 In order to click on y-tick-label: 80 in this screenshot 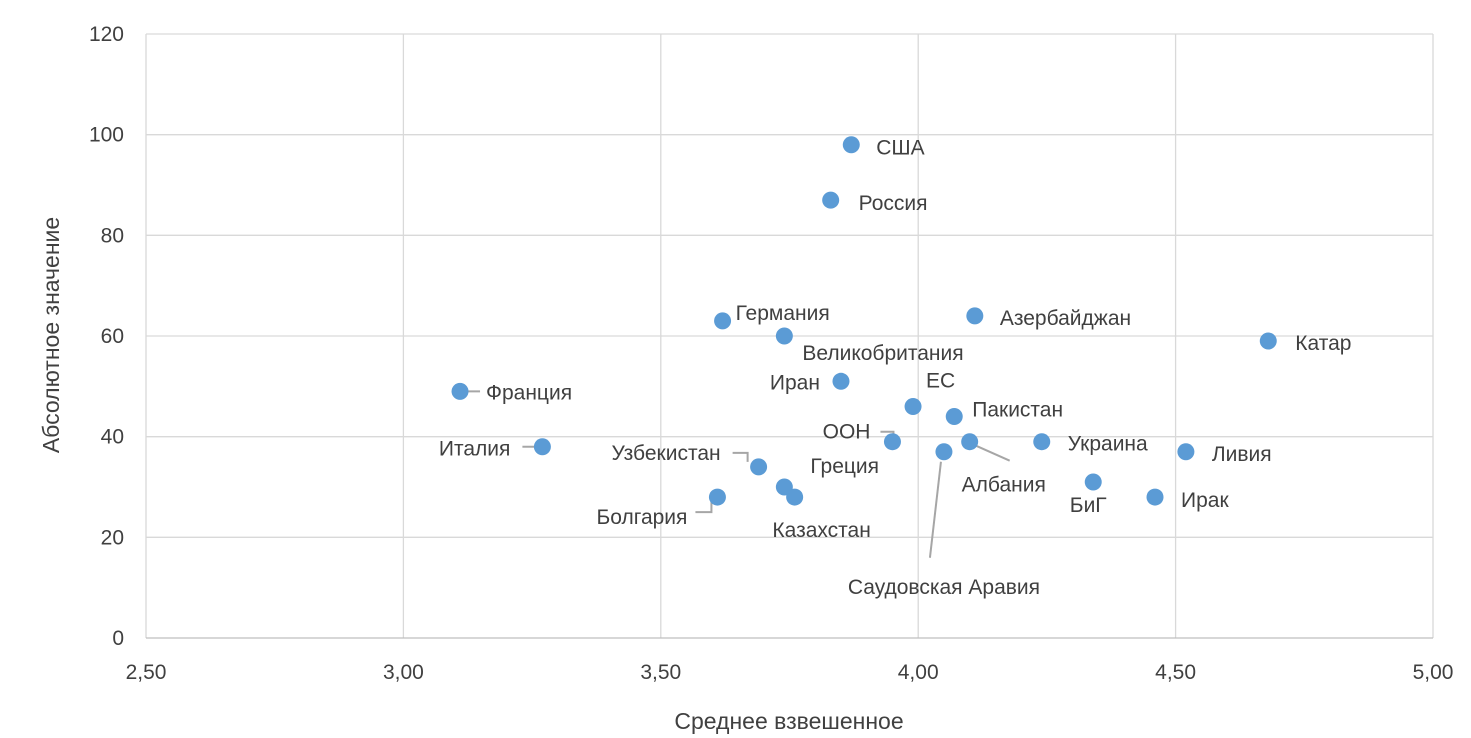, I will do `click(112, 235)`.